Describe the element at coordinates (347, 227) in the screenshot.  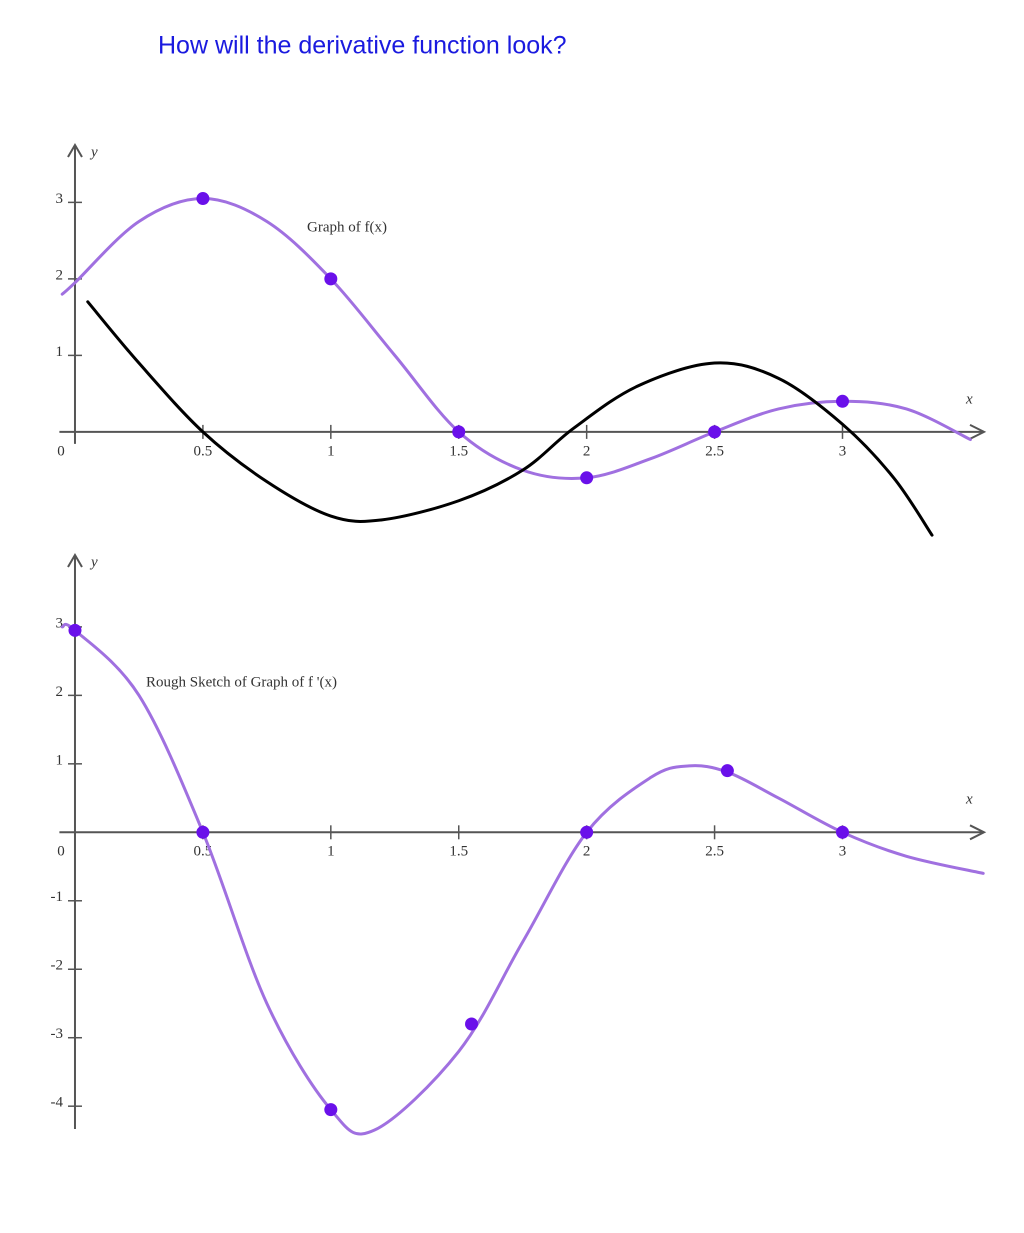
I see `chart-title: Graph of f(x)` at that location.